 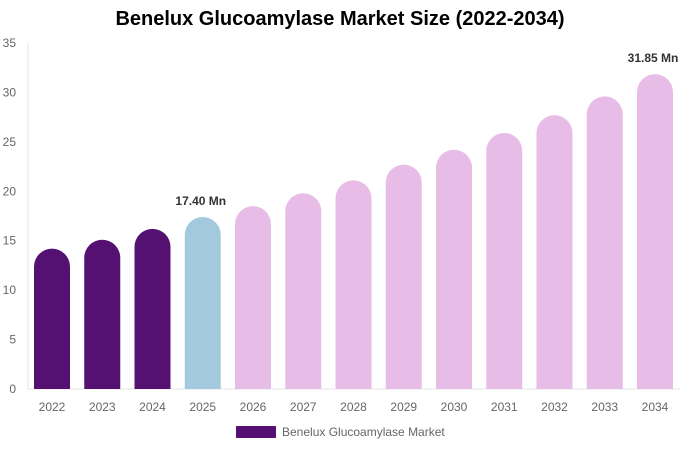 What do you see at coordinates (403, 276) in the screenshot?
I see `bar-2029` at bounding box center [403, 276].